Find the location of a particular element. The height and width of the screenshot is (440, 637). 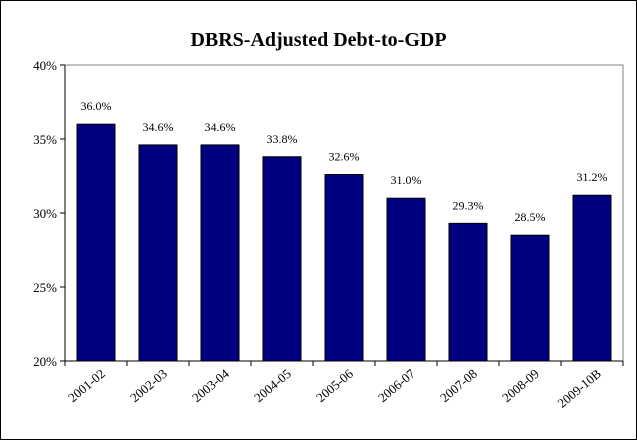

y-tick-label: 35% is located at coordinates (45, 139).